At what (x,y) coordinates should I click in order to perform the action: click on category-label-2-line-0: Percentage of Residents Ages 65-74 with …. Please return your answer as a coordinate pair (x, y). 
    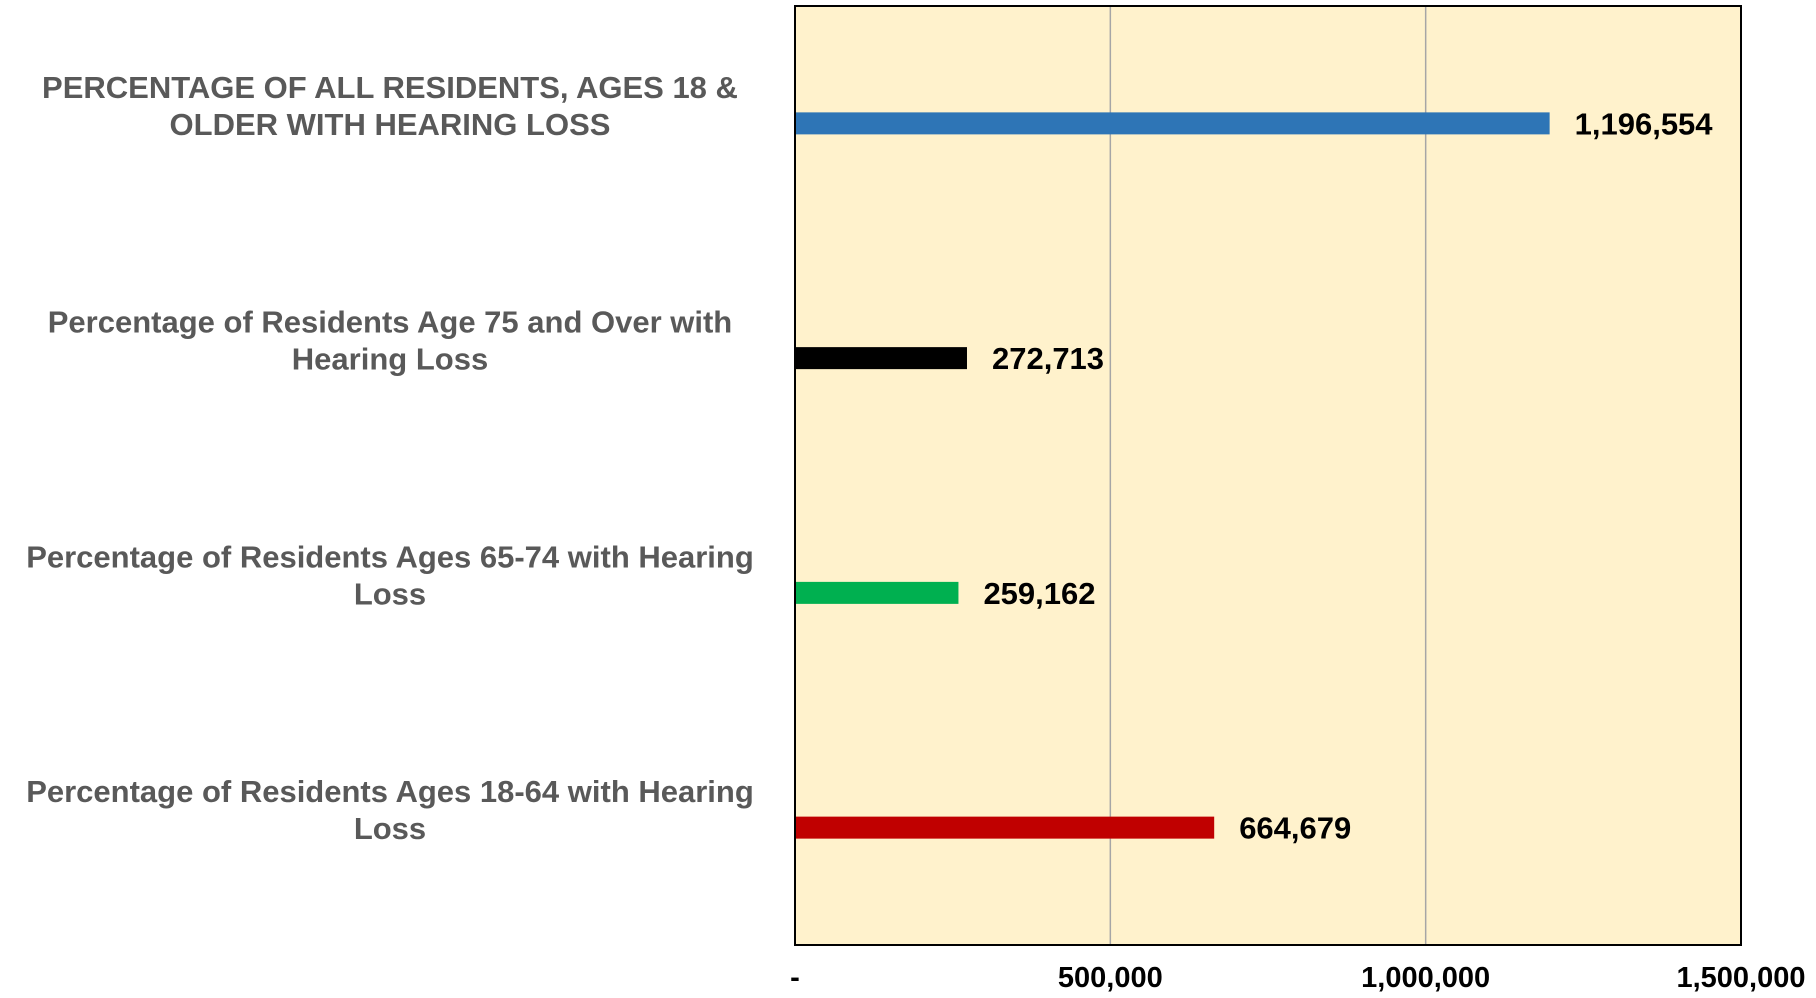
    Looking at the image, I should click on (390, 556).